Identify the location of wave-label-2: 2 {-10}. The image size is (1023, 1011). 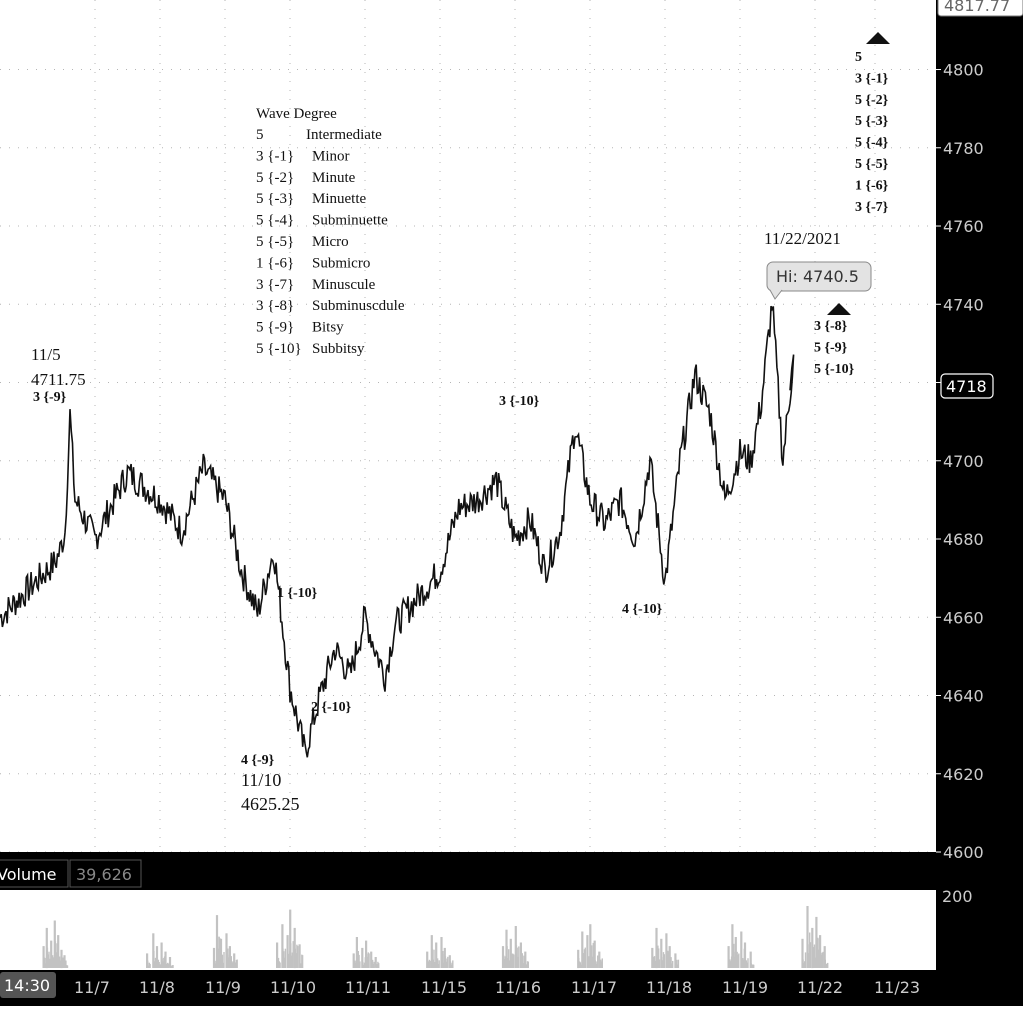
(331, 707).